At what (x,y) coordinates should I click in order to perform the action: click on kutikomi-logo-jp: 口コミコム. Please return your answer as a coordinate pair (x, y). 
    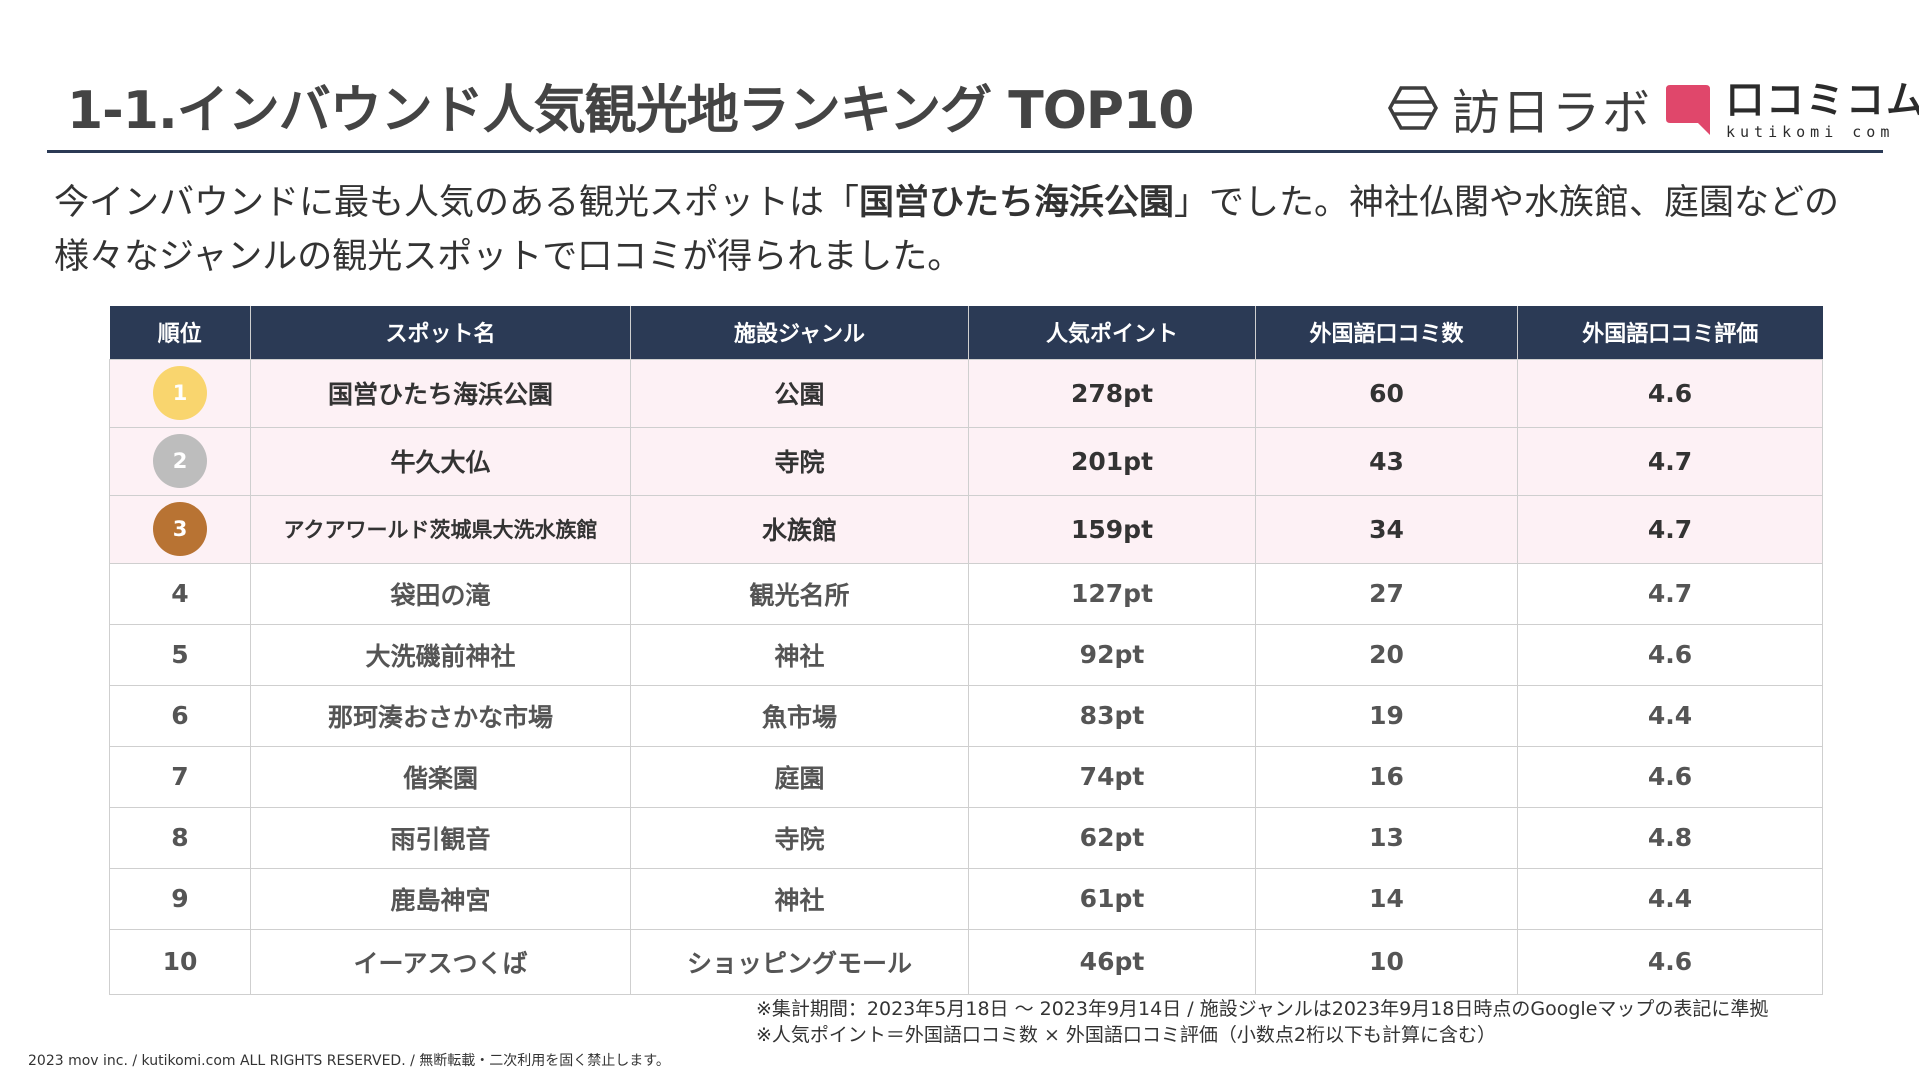
    Looking at the image, I should click on (1822, 99).